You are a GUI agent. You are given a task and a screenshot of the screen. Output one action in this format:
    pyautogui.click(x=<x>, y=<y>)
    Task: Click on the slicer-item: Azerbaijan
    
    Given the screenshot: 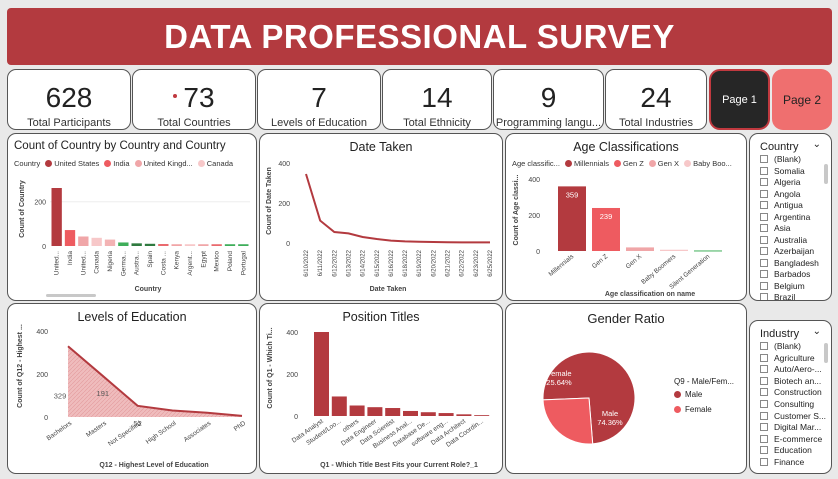 What is the action you would take?
    pyautogui.click(x=787, y=251)
    